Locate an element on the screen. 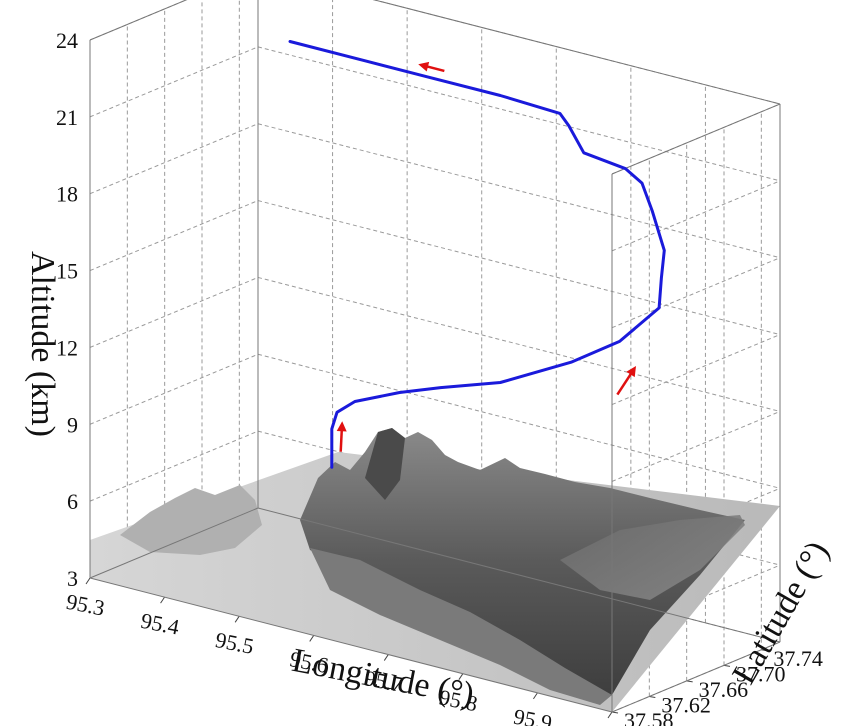  z-tick-label: 12 is located at coordinates (67, 347).